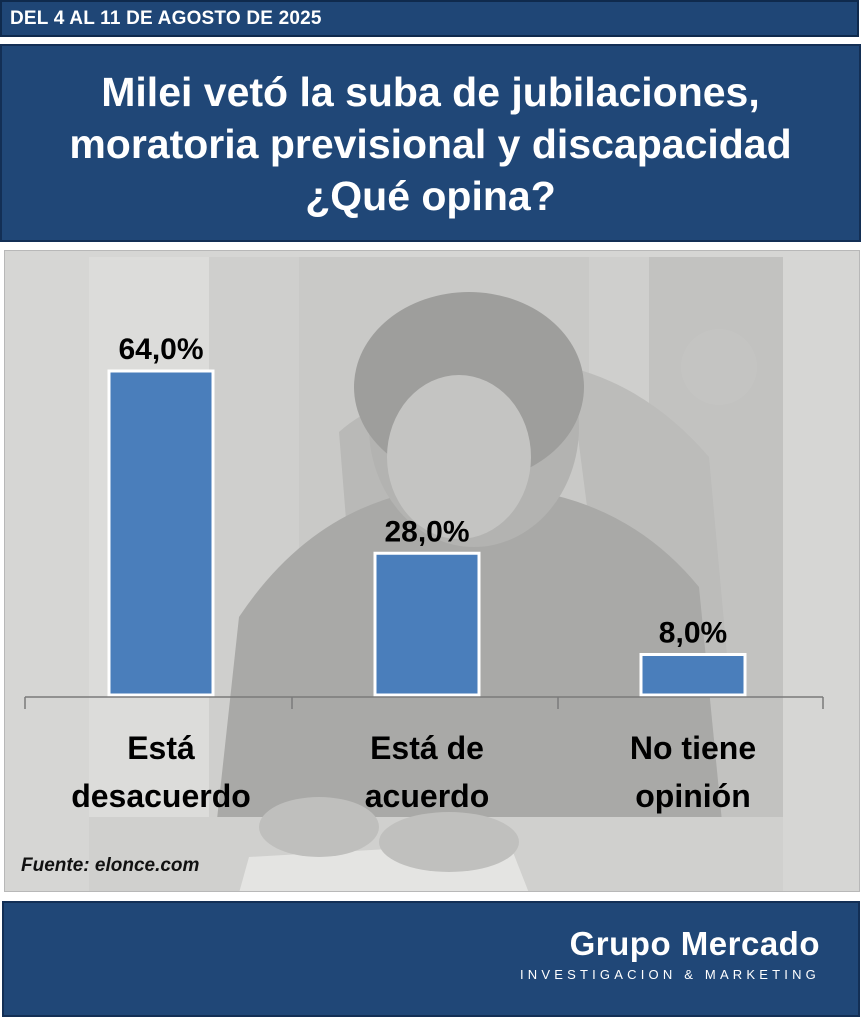  What do you see at coordinates (669, 974) in the screenshot?
I see `brand-tagline: INVESTIGACION & MARKETING` at bounding box center [669, 974].